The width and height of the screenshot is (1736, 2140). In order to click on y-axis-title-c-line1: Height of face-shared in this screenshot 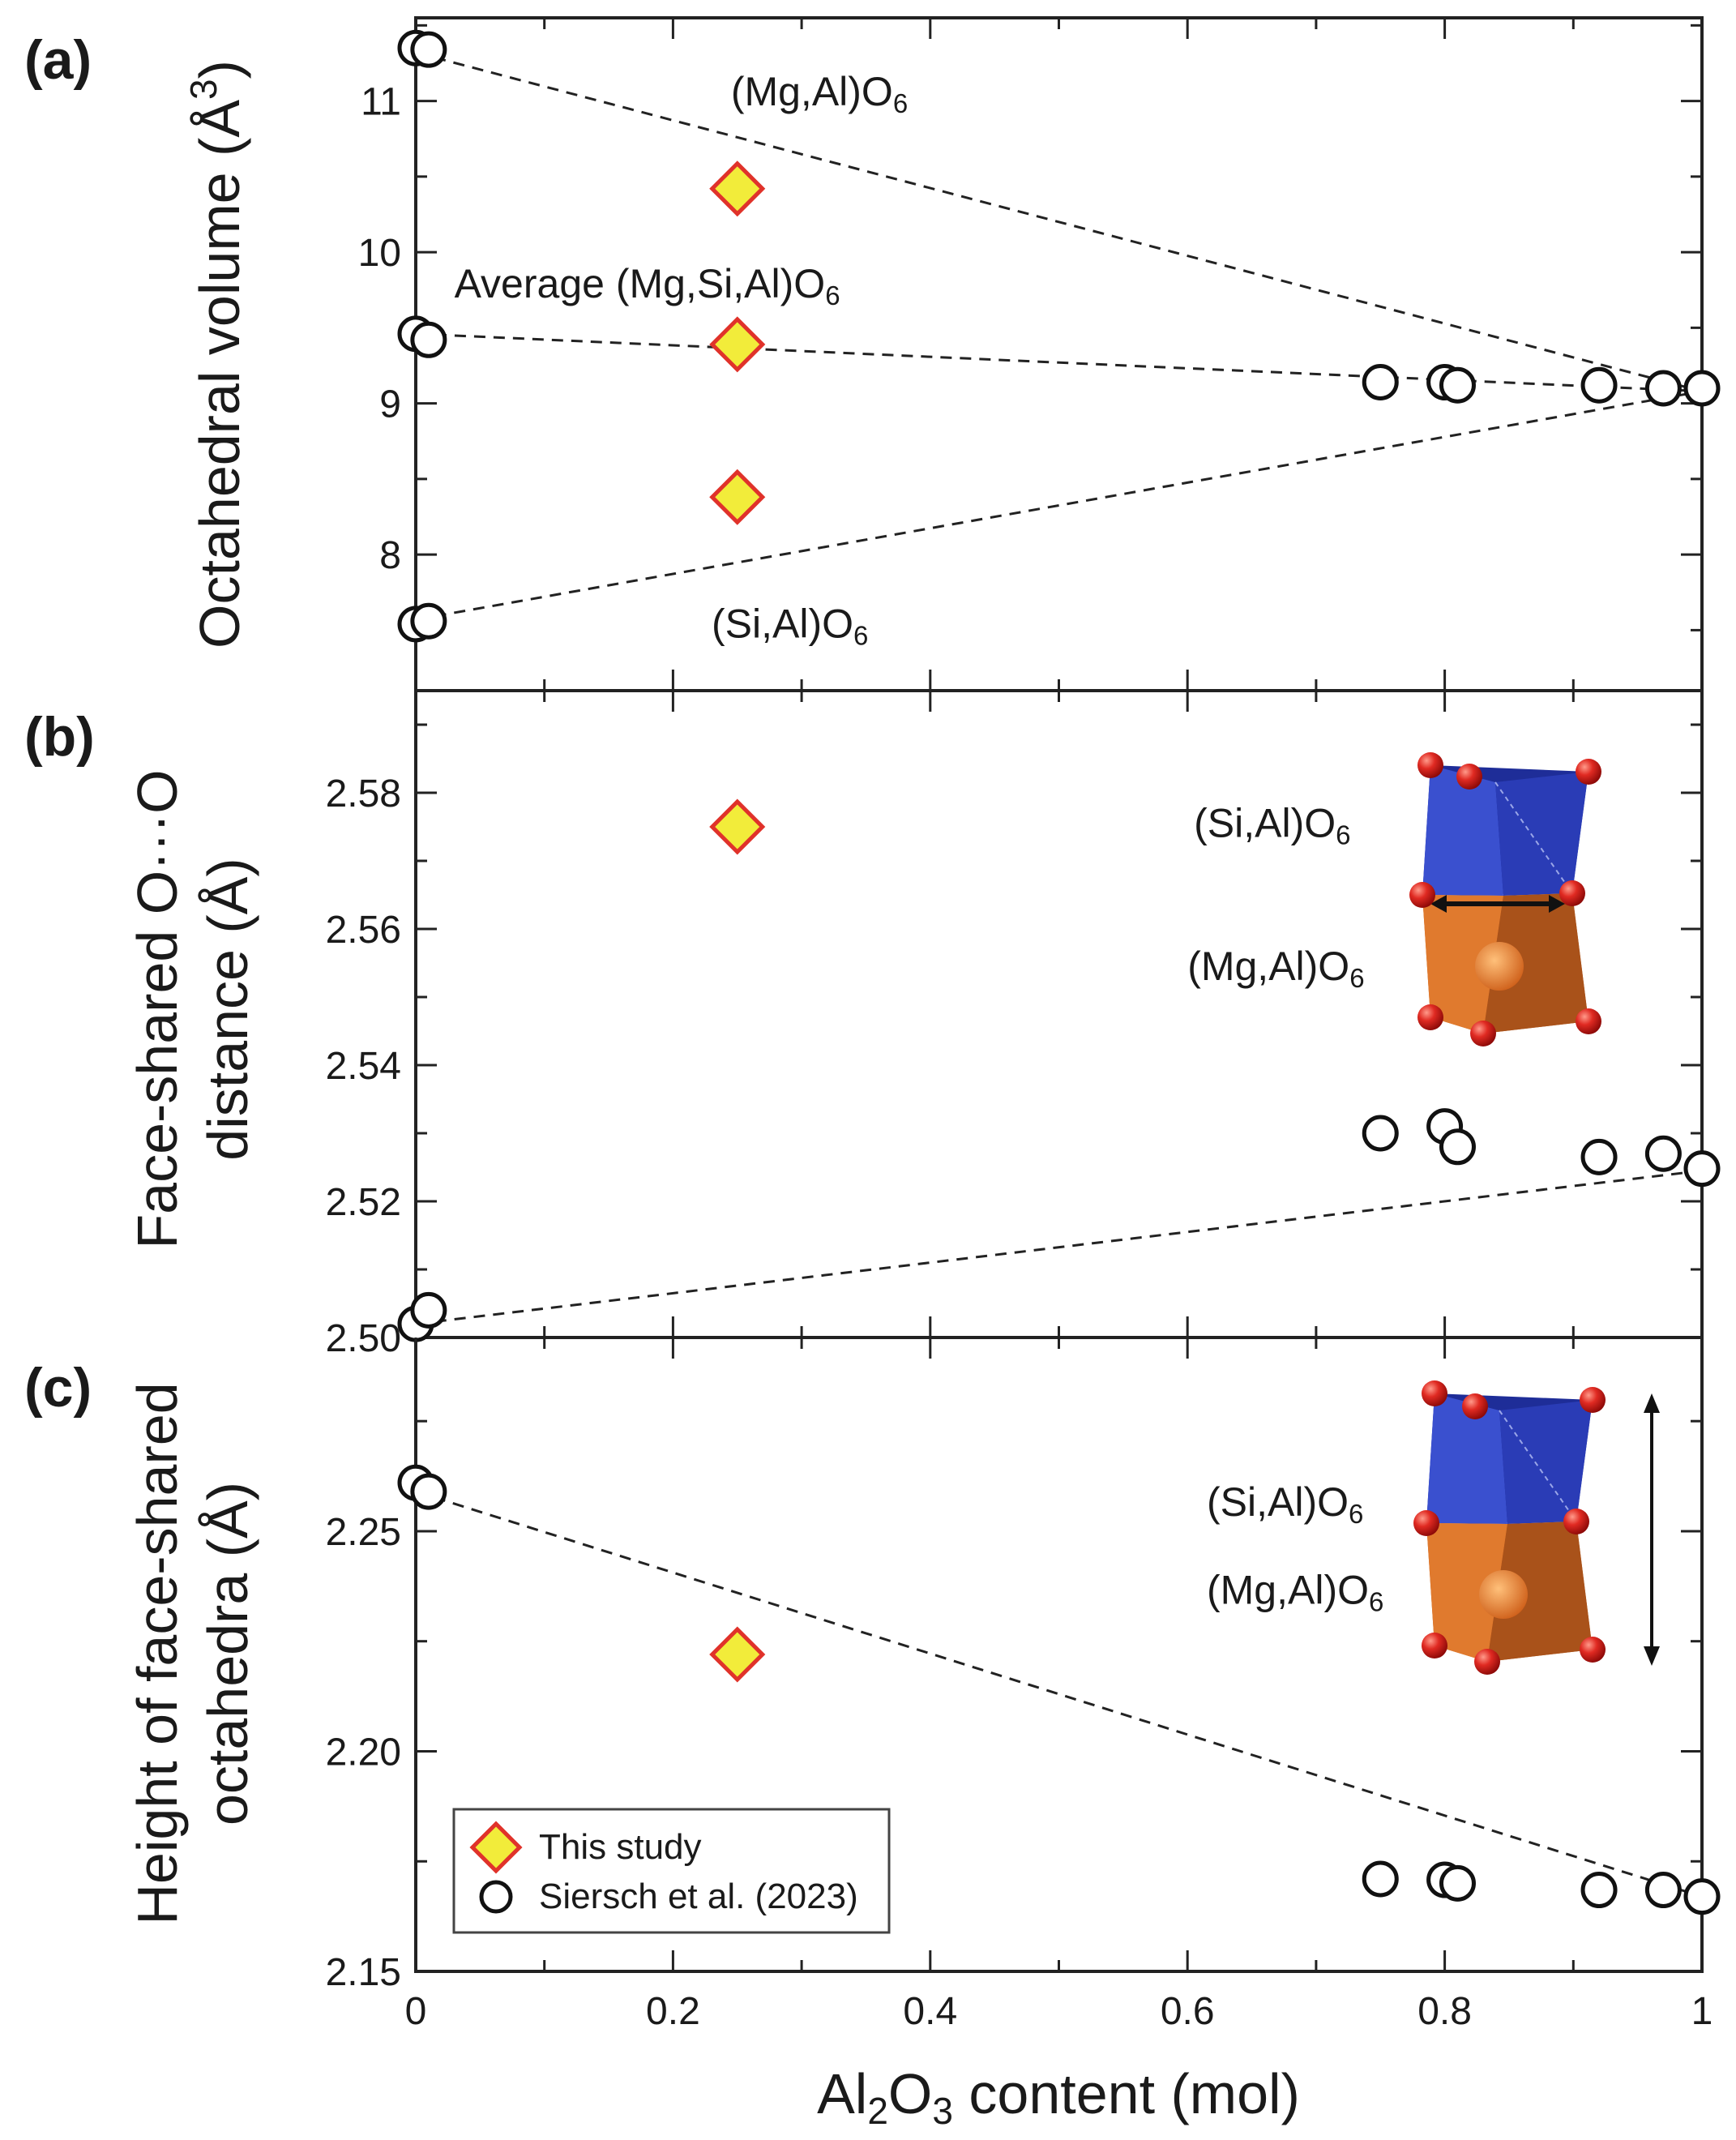, I will do `click(157, 1653)`.